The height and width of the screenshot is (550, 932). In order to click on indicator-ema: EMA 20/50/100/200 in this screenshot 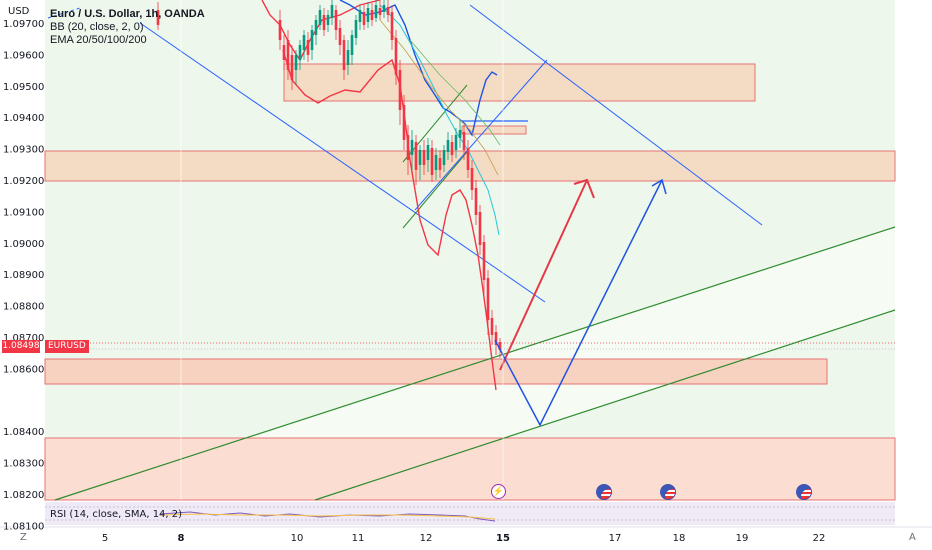, I will do `click(98, 40)`.